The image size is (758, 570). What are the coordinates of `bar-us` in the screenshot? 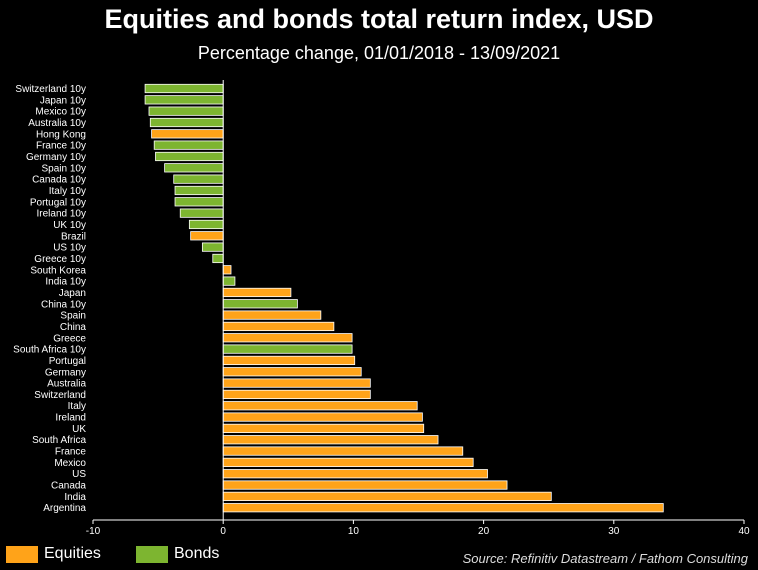 It's located at (355, 474).